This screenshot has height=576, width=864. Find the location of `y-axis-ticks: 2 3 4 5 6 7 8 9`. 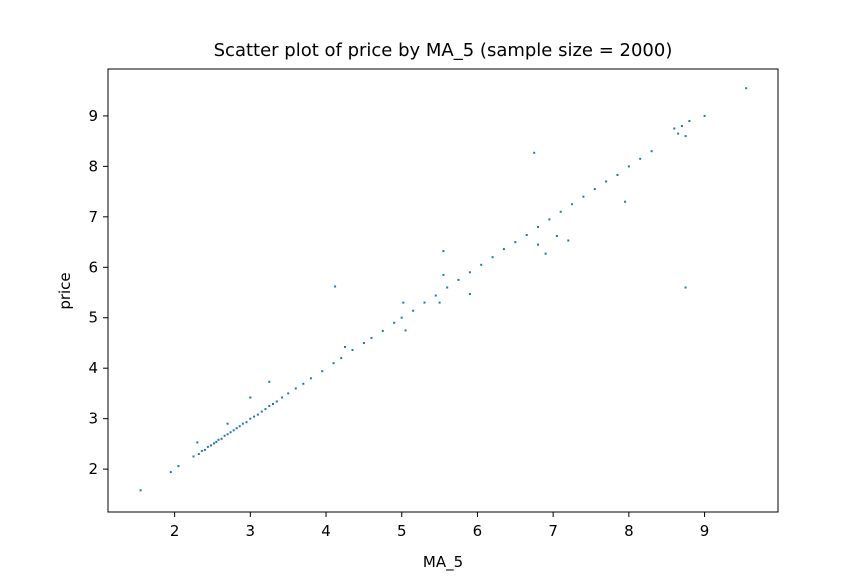

y-axis-ticks: 2 3 4 5 6 7 8 9 is located at coordinates (98, 292).